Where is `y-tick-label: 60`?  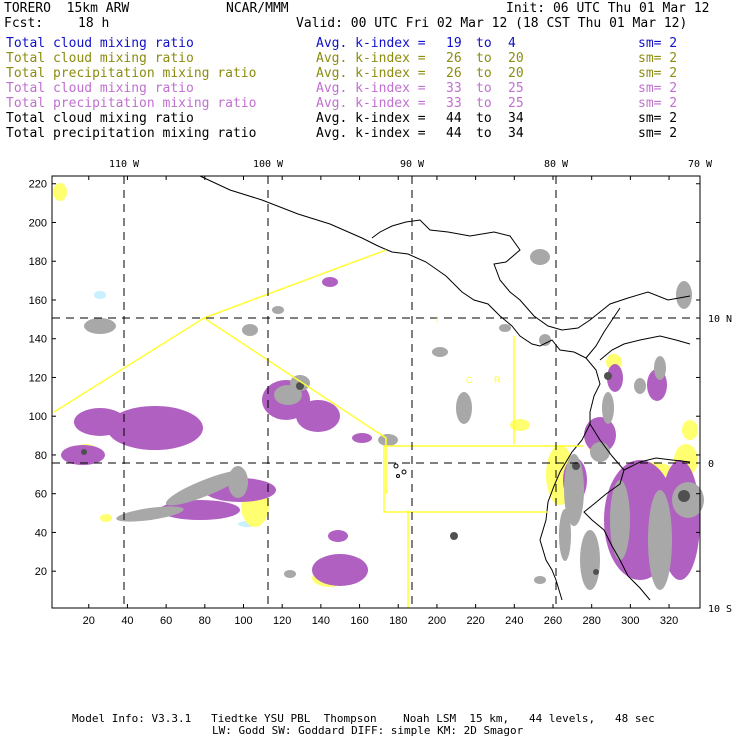 y-tick-label: 60 is located at coordinates (41, 495).